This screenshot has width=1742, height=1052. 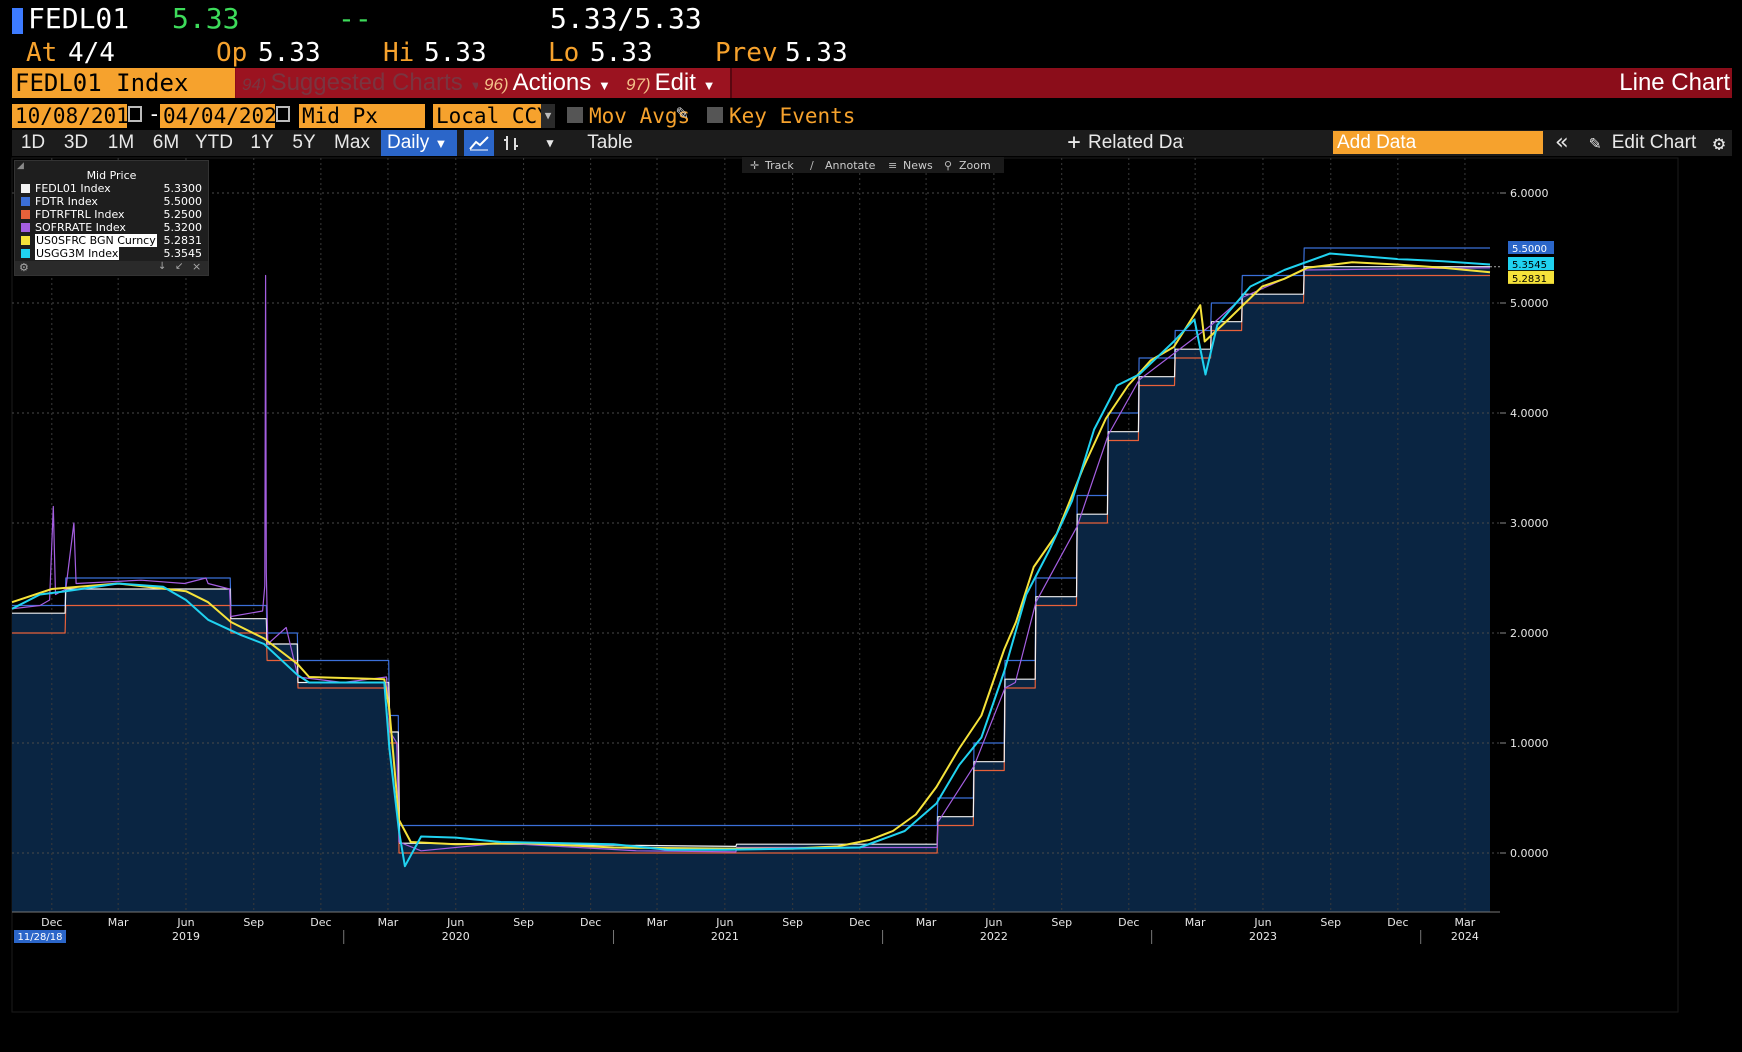 I want to click on actions-menu: 96) Actions ▼, so click(x=552, y=83).